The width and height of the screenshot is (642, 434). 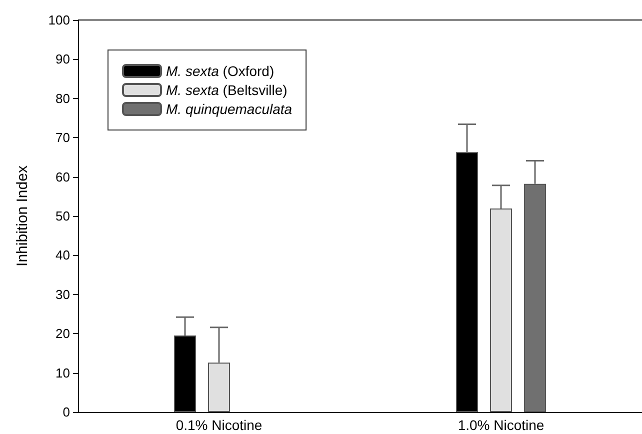 I want to click on y-tick-label: 0, so click(x=66, y=412).